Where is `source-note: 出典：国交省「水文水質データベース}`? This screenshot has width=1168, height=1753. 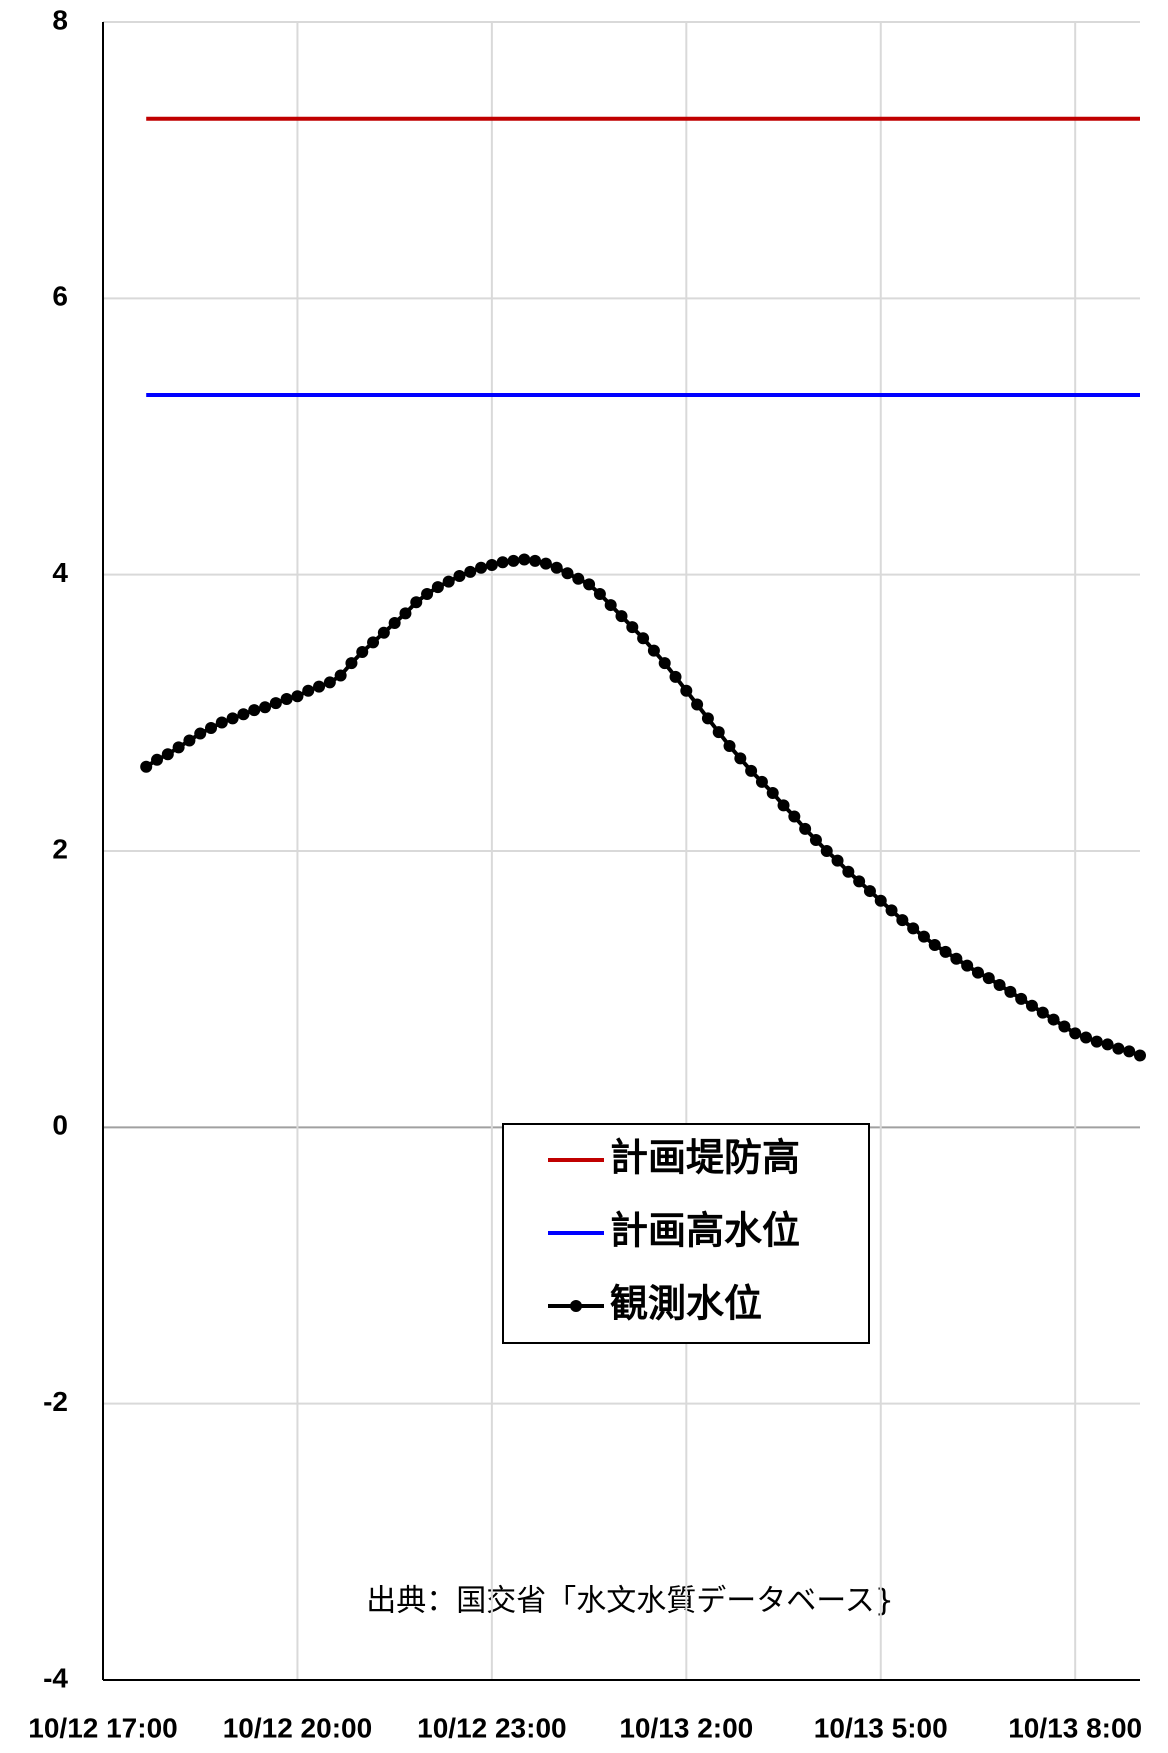
source-note: 出典：国交省「水文水質データベース} is located at coordinates (630, 1601).